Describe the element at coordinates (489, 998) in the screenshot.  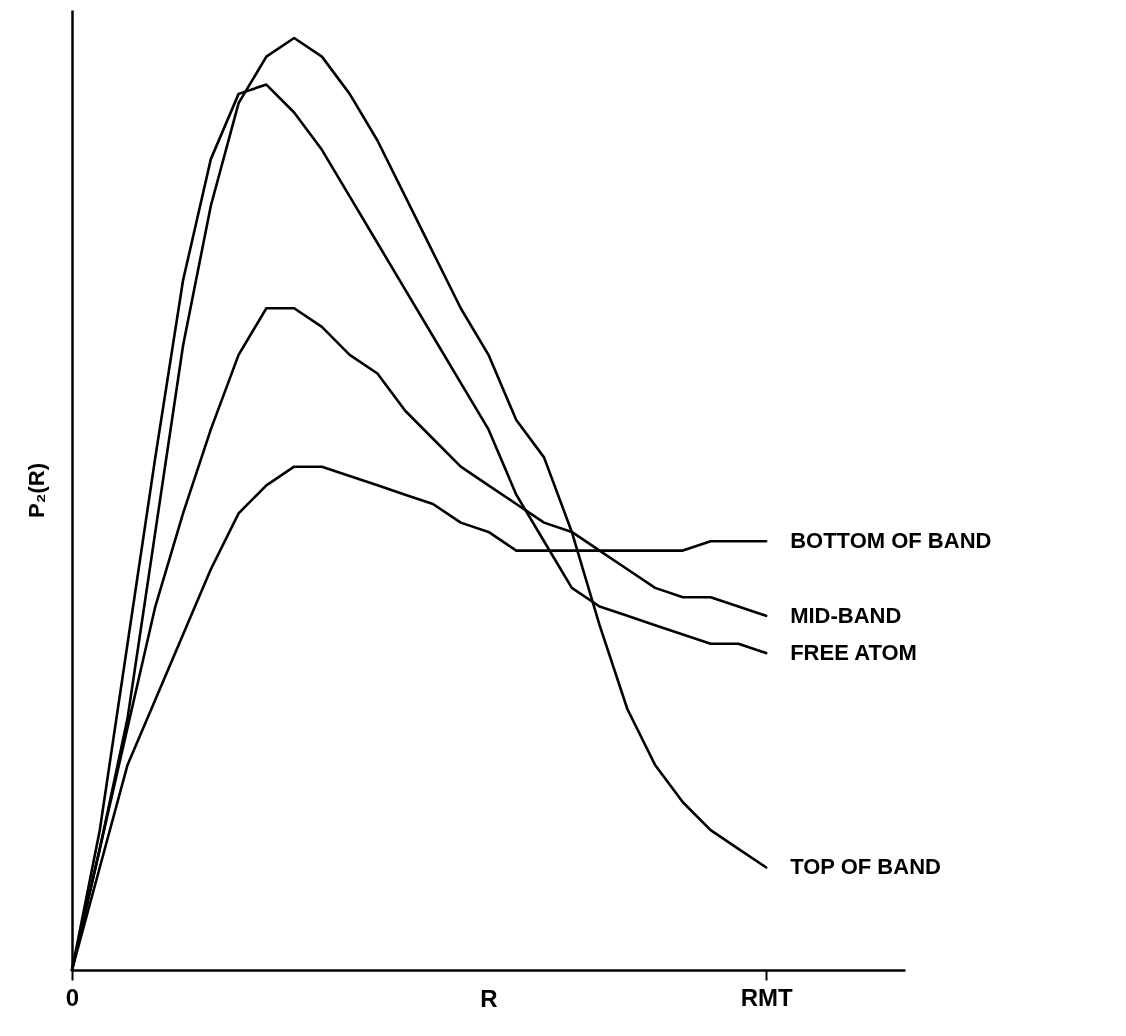
I see `x-axis-title: R` at that location.